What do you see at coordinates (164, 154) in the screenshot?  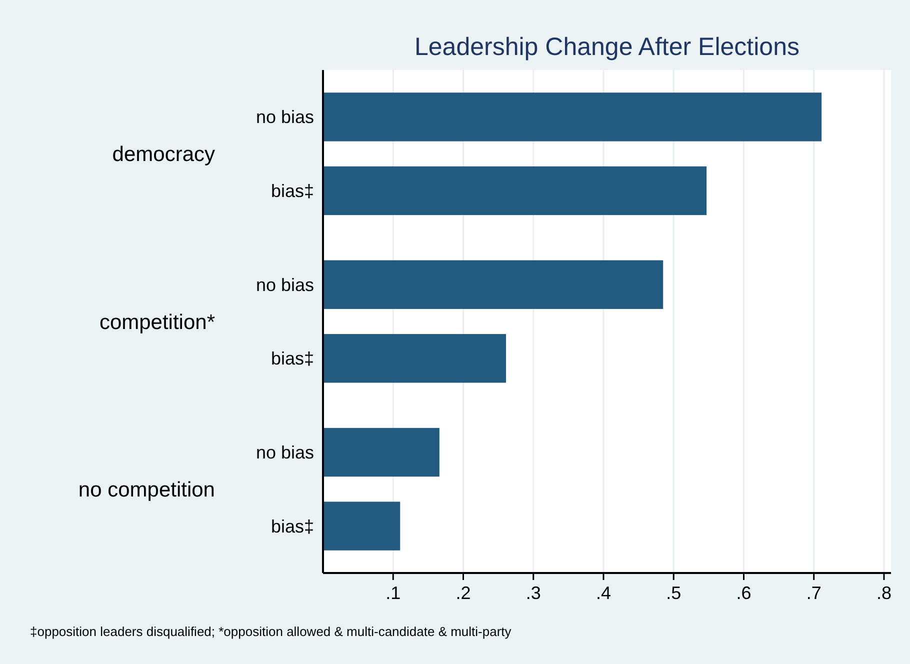 I see `y-tick-label: democracy` at bounding box center [164, 154].